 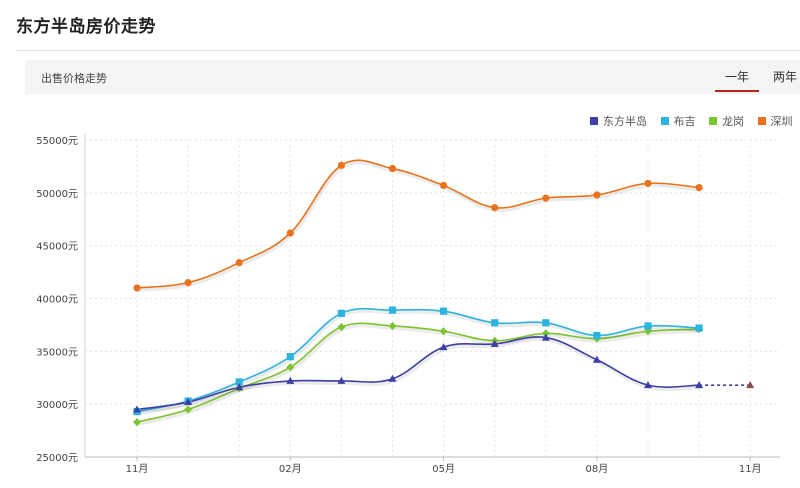 What do you see at coordinates (57, 247) in the screenshot?
I see `y-tick-label: 45000元` at bounding box center [57, 247].